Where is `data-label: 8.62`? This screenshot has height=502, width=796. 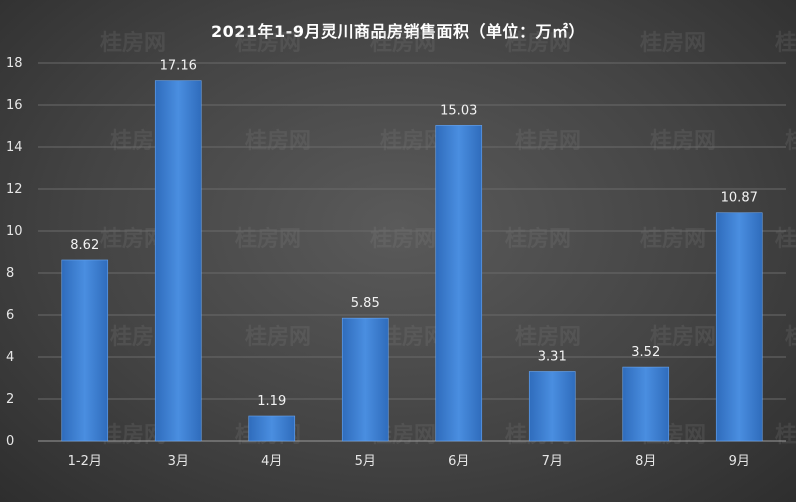
data-label: 8.62 is located at coordinates (84, 245).